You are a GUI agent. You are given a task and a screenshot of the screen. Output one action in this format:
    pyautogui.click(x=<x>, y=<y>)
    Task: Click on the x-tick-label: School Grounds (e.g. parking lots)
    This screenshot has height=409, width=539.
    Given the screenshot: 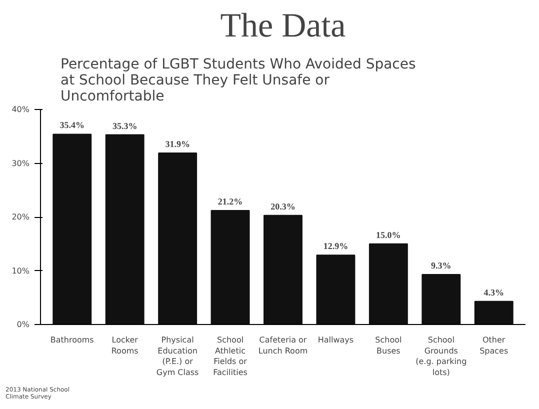 What is the action you would take?
    pyautogui.click(x=441, y=356)
    